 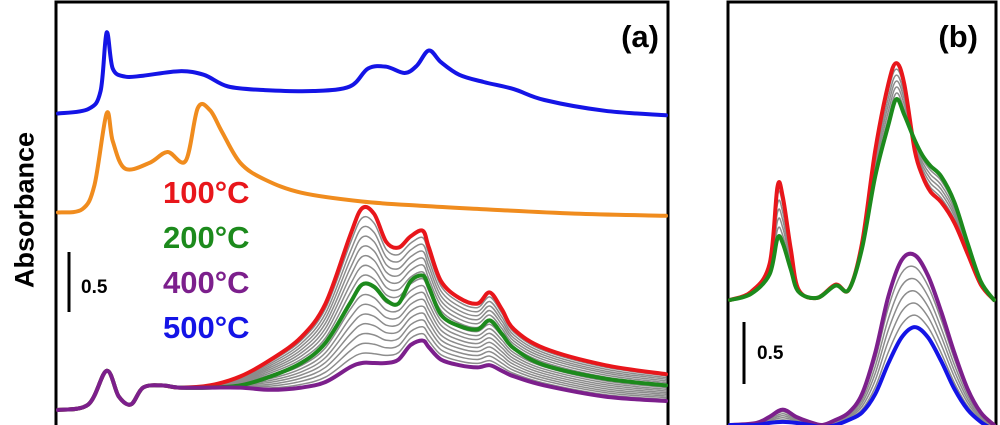 I want to click on scale-bar-a-label: 0.5, so click(x=94, y=287).